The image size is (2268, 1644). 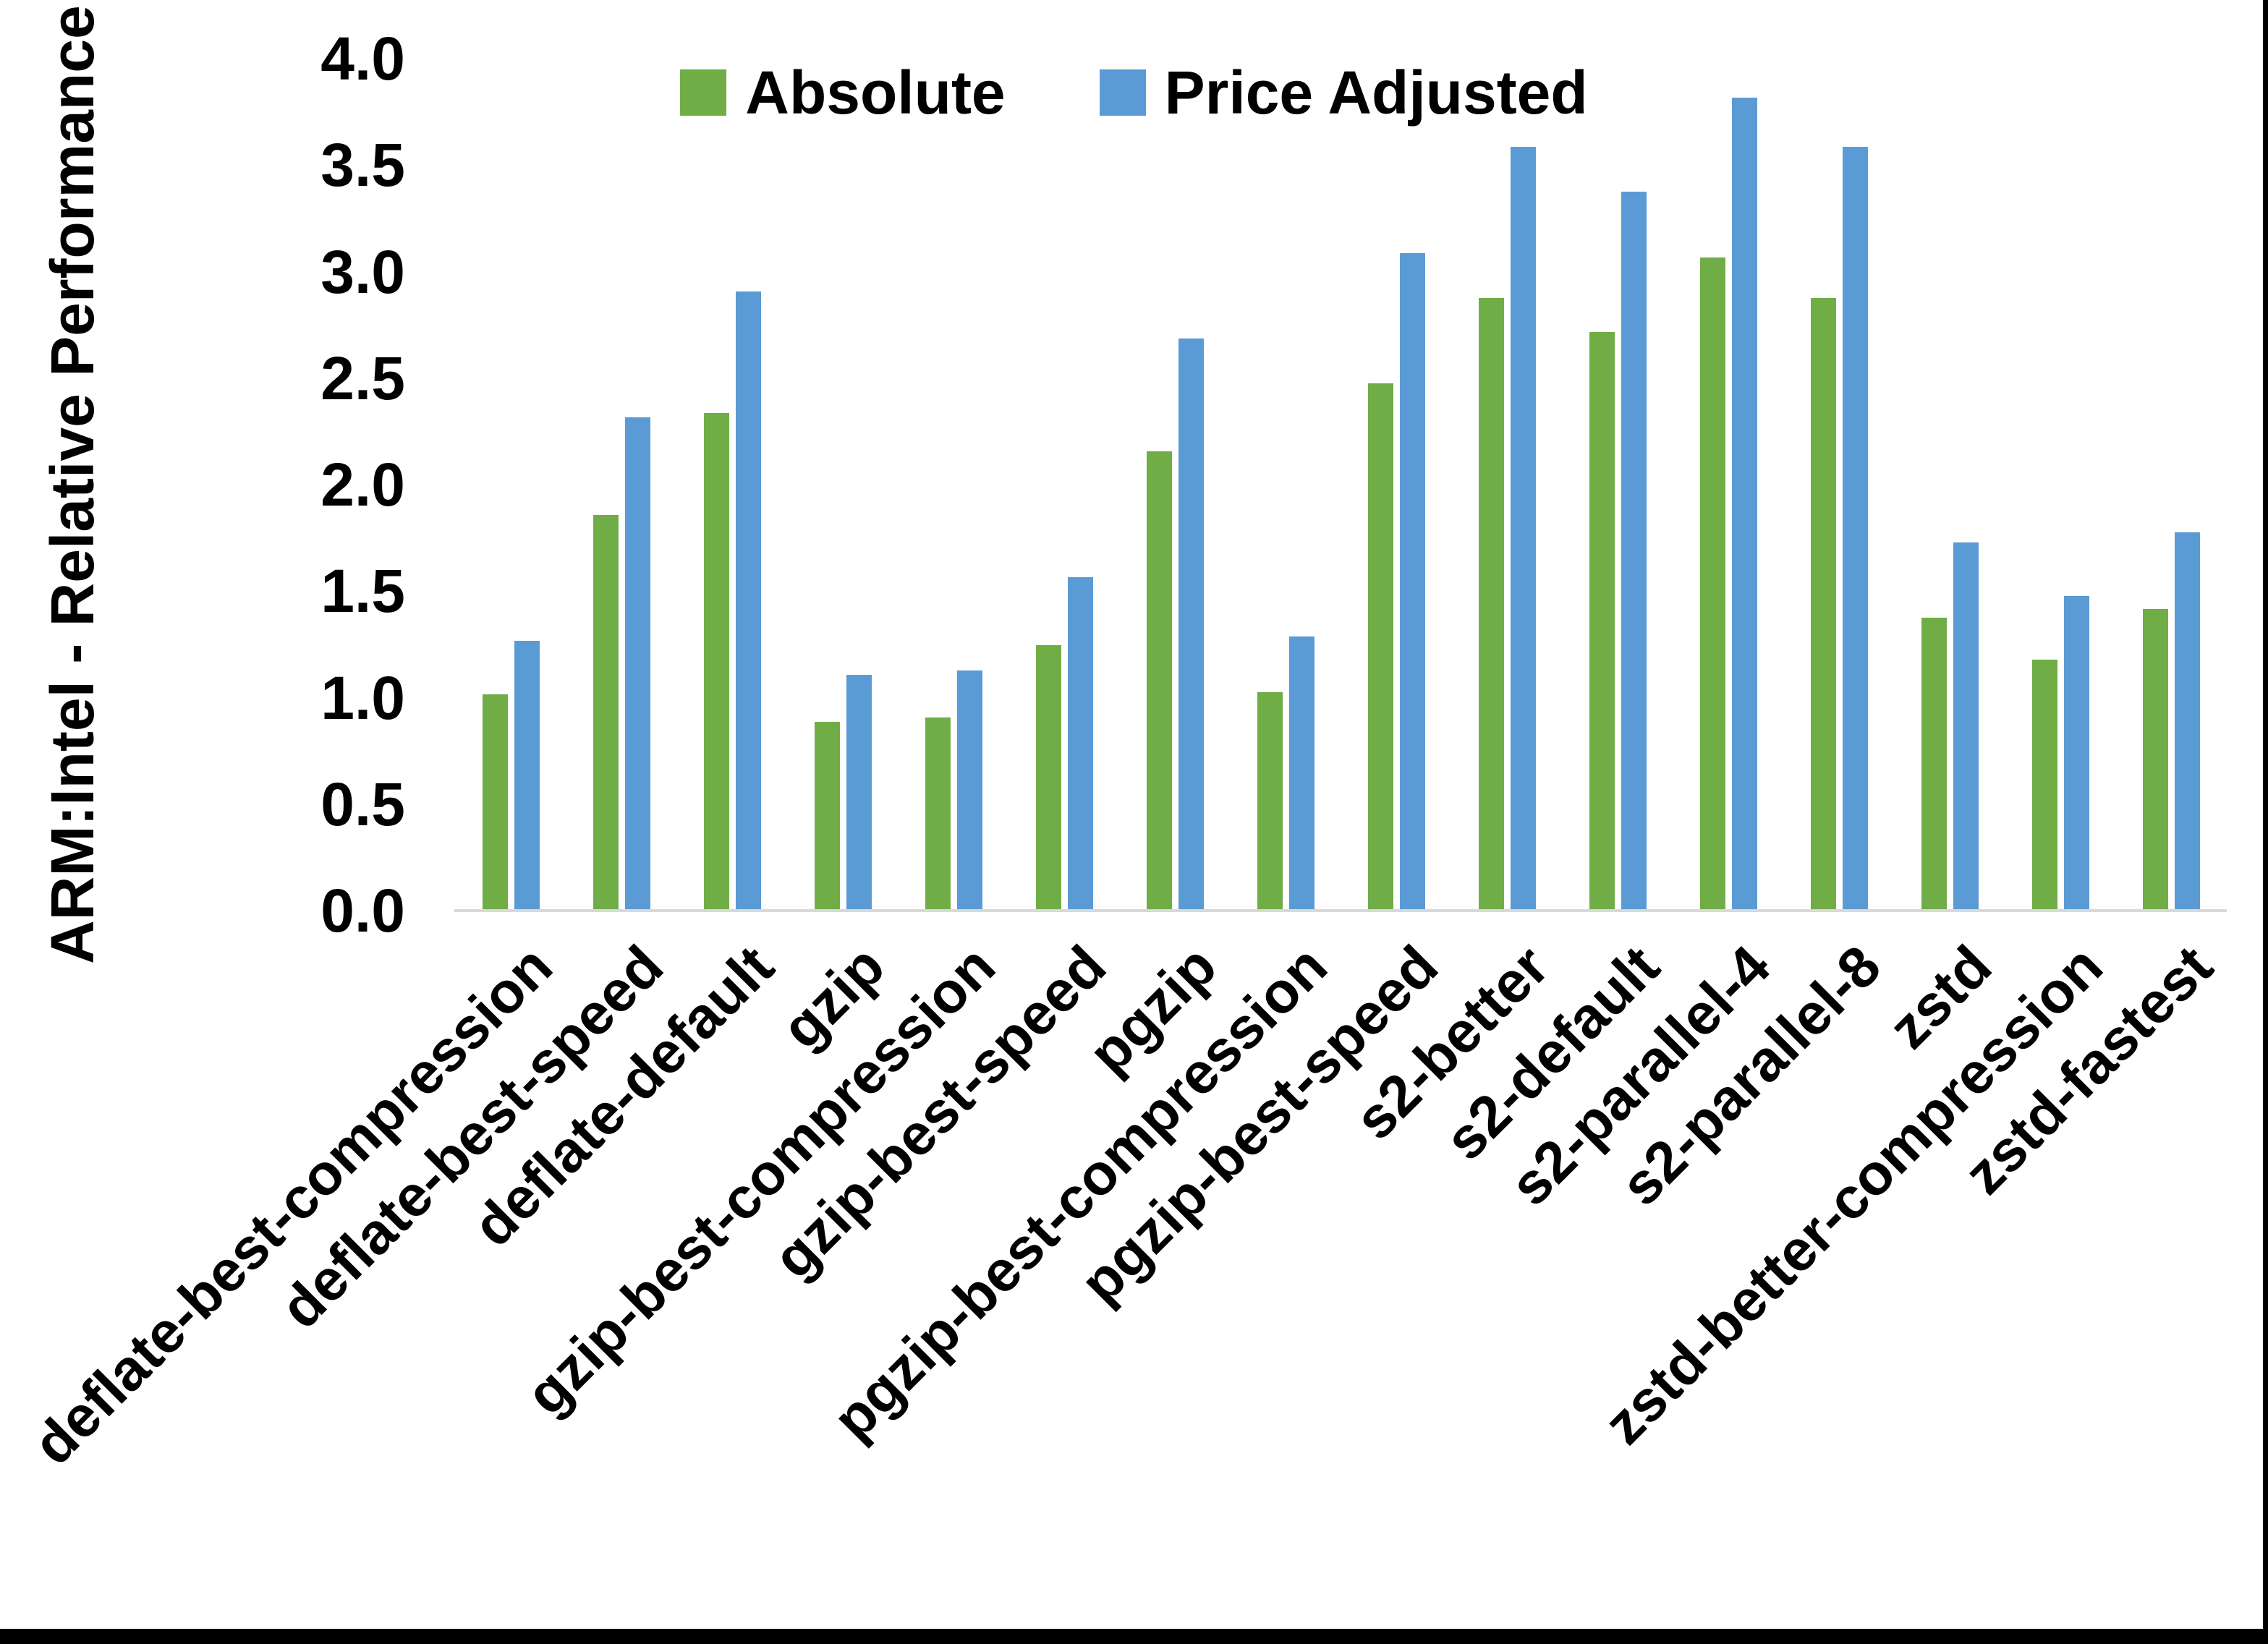 What do you see at coordinates (1340, 910) in the screenshot?
I see `x-axis-line` at bounding box center [1340, 910].